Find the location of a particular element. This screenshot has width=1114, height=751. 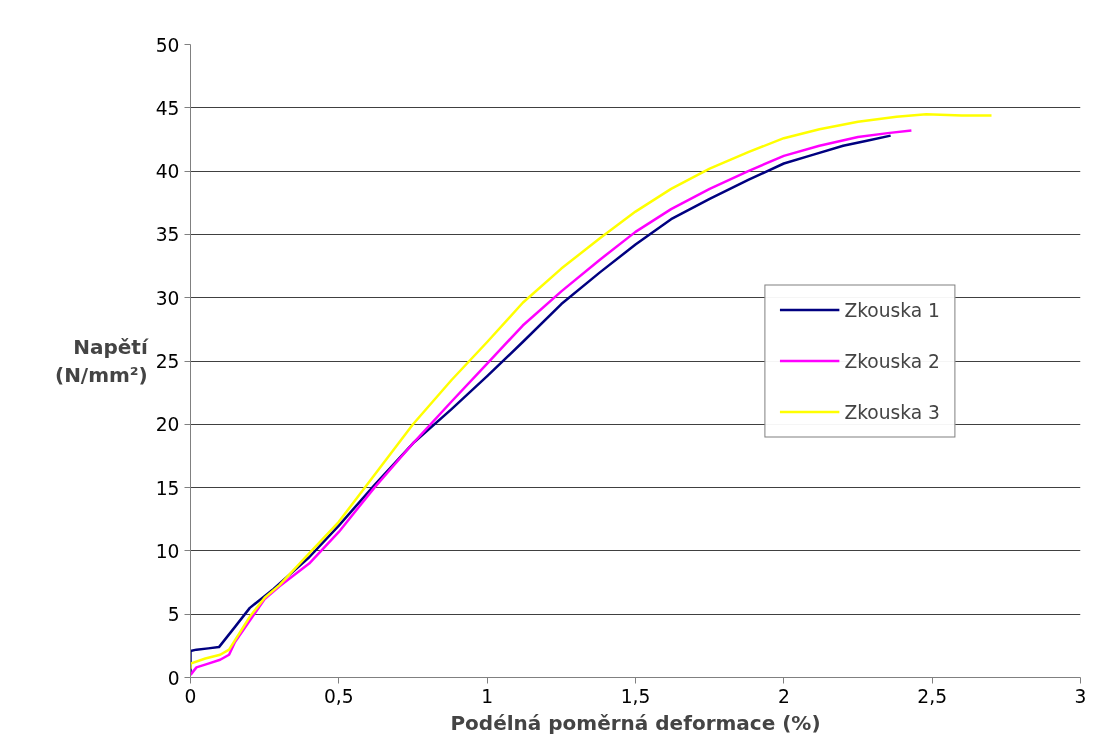

y-tick-label: 20 is located at coordinates (167, 425).